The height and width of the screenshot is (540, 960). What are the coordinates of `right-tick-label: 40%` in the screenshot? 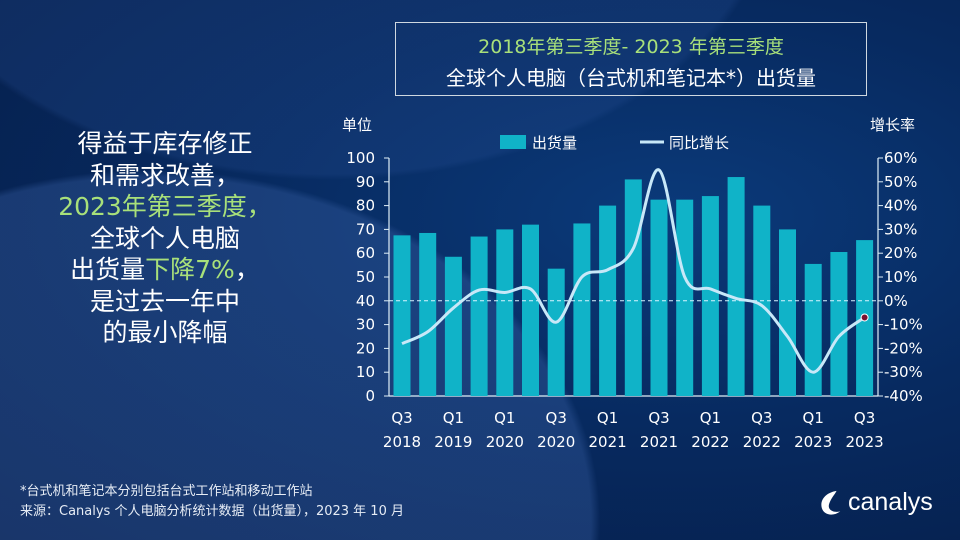 It's located at (900, 206).